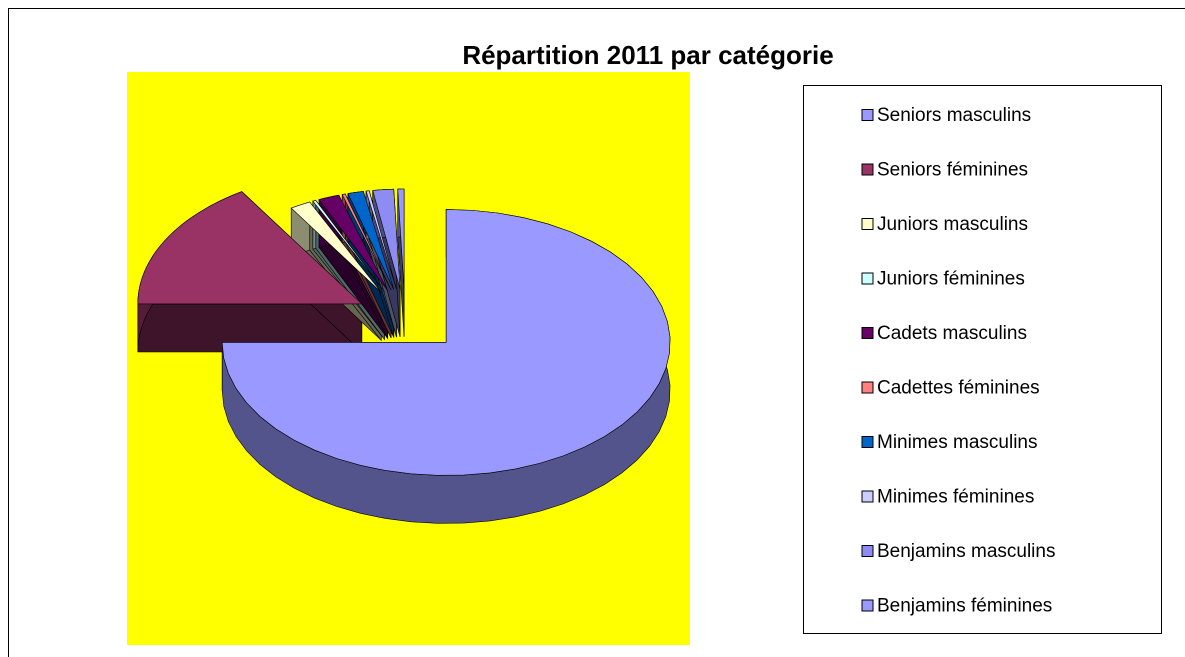 Image resolution: width=1185 pixels, height=657 pixels. What do you see at coordinates (958, 388) in the screenshot?
I see `legend-label: Cadettes féminines` at bounding box center [958, 388].